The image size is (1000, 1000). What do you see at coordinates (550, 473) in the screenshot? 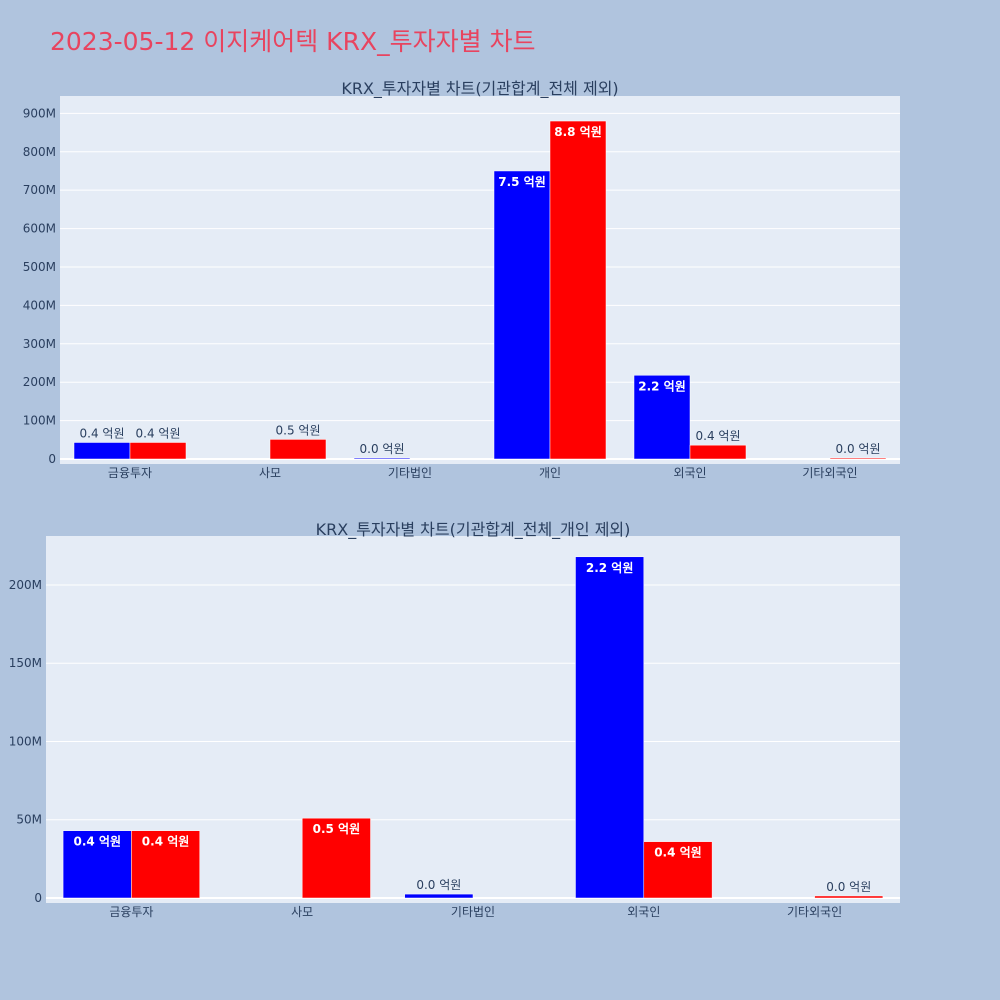
I see `x-tick-label: 개인` at bounding box center [550, 473].